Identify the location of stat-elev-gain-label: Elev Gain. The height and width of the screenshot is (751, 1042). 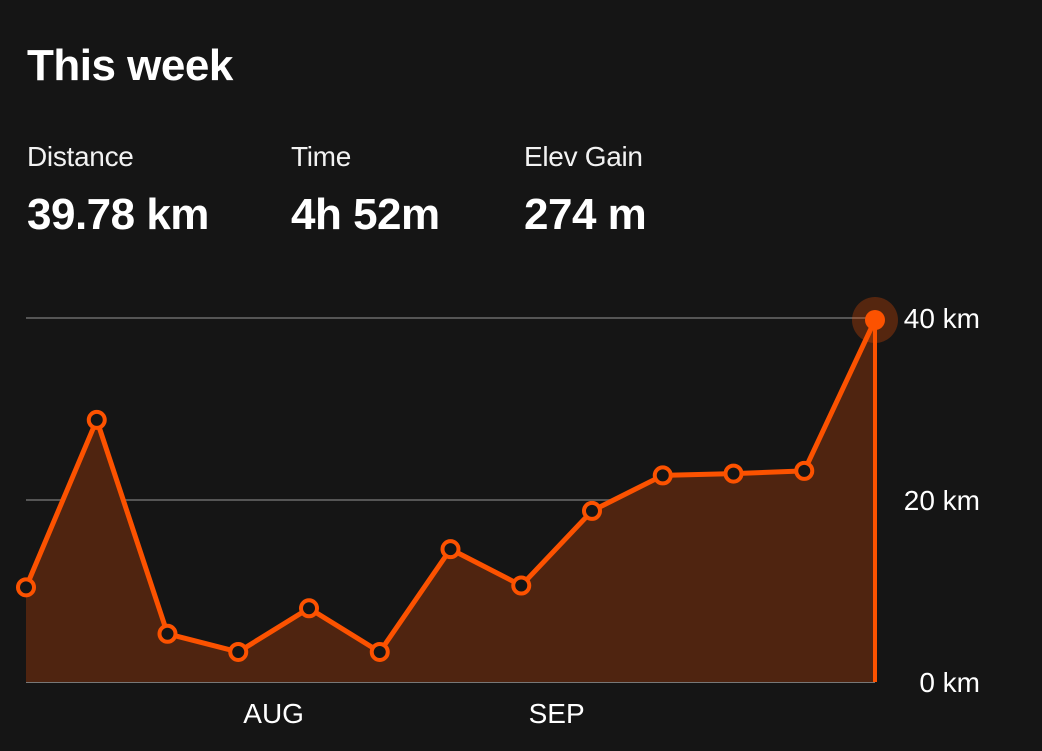
(583, 156).